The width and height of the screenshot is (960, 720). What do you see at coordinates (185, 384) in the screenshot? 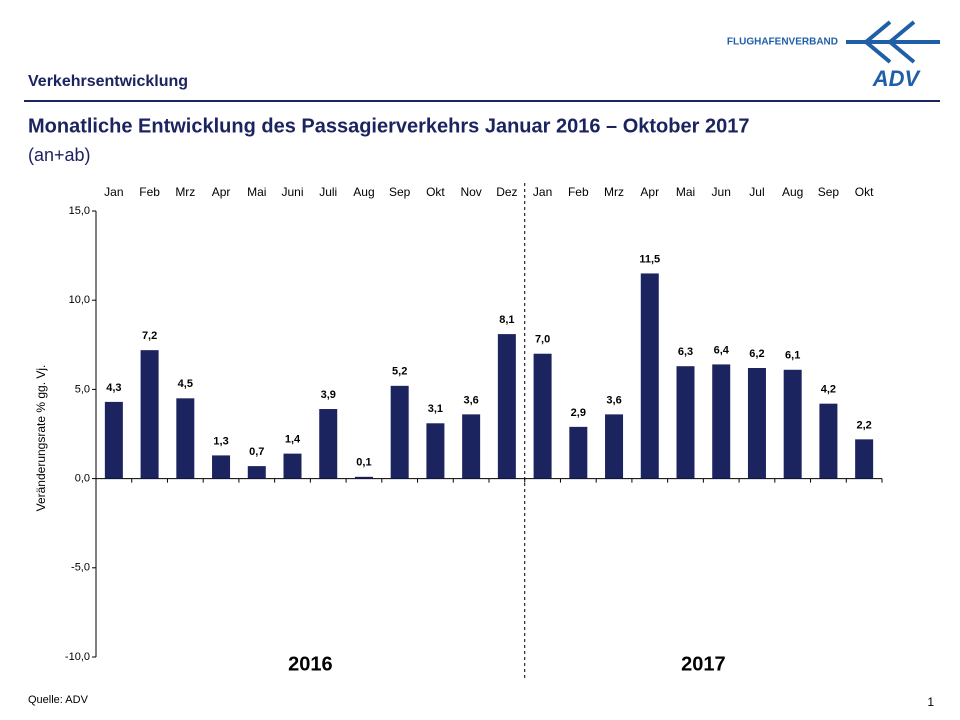
I see `value-label: 4,5` at bounding box center [185, 384].